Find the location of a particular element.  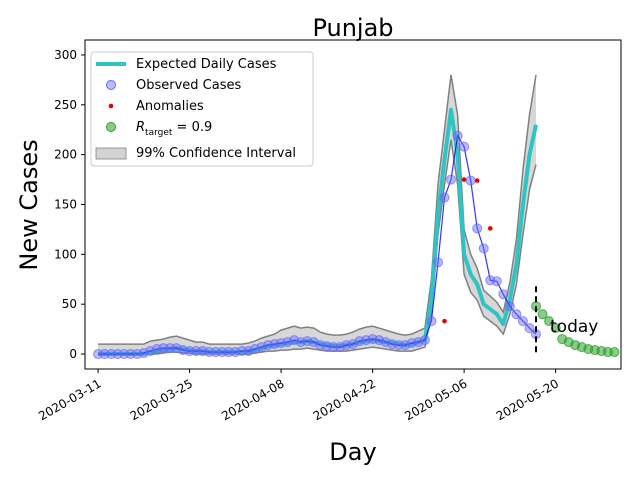

legend-box is located at coordinates (202, 109).